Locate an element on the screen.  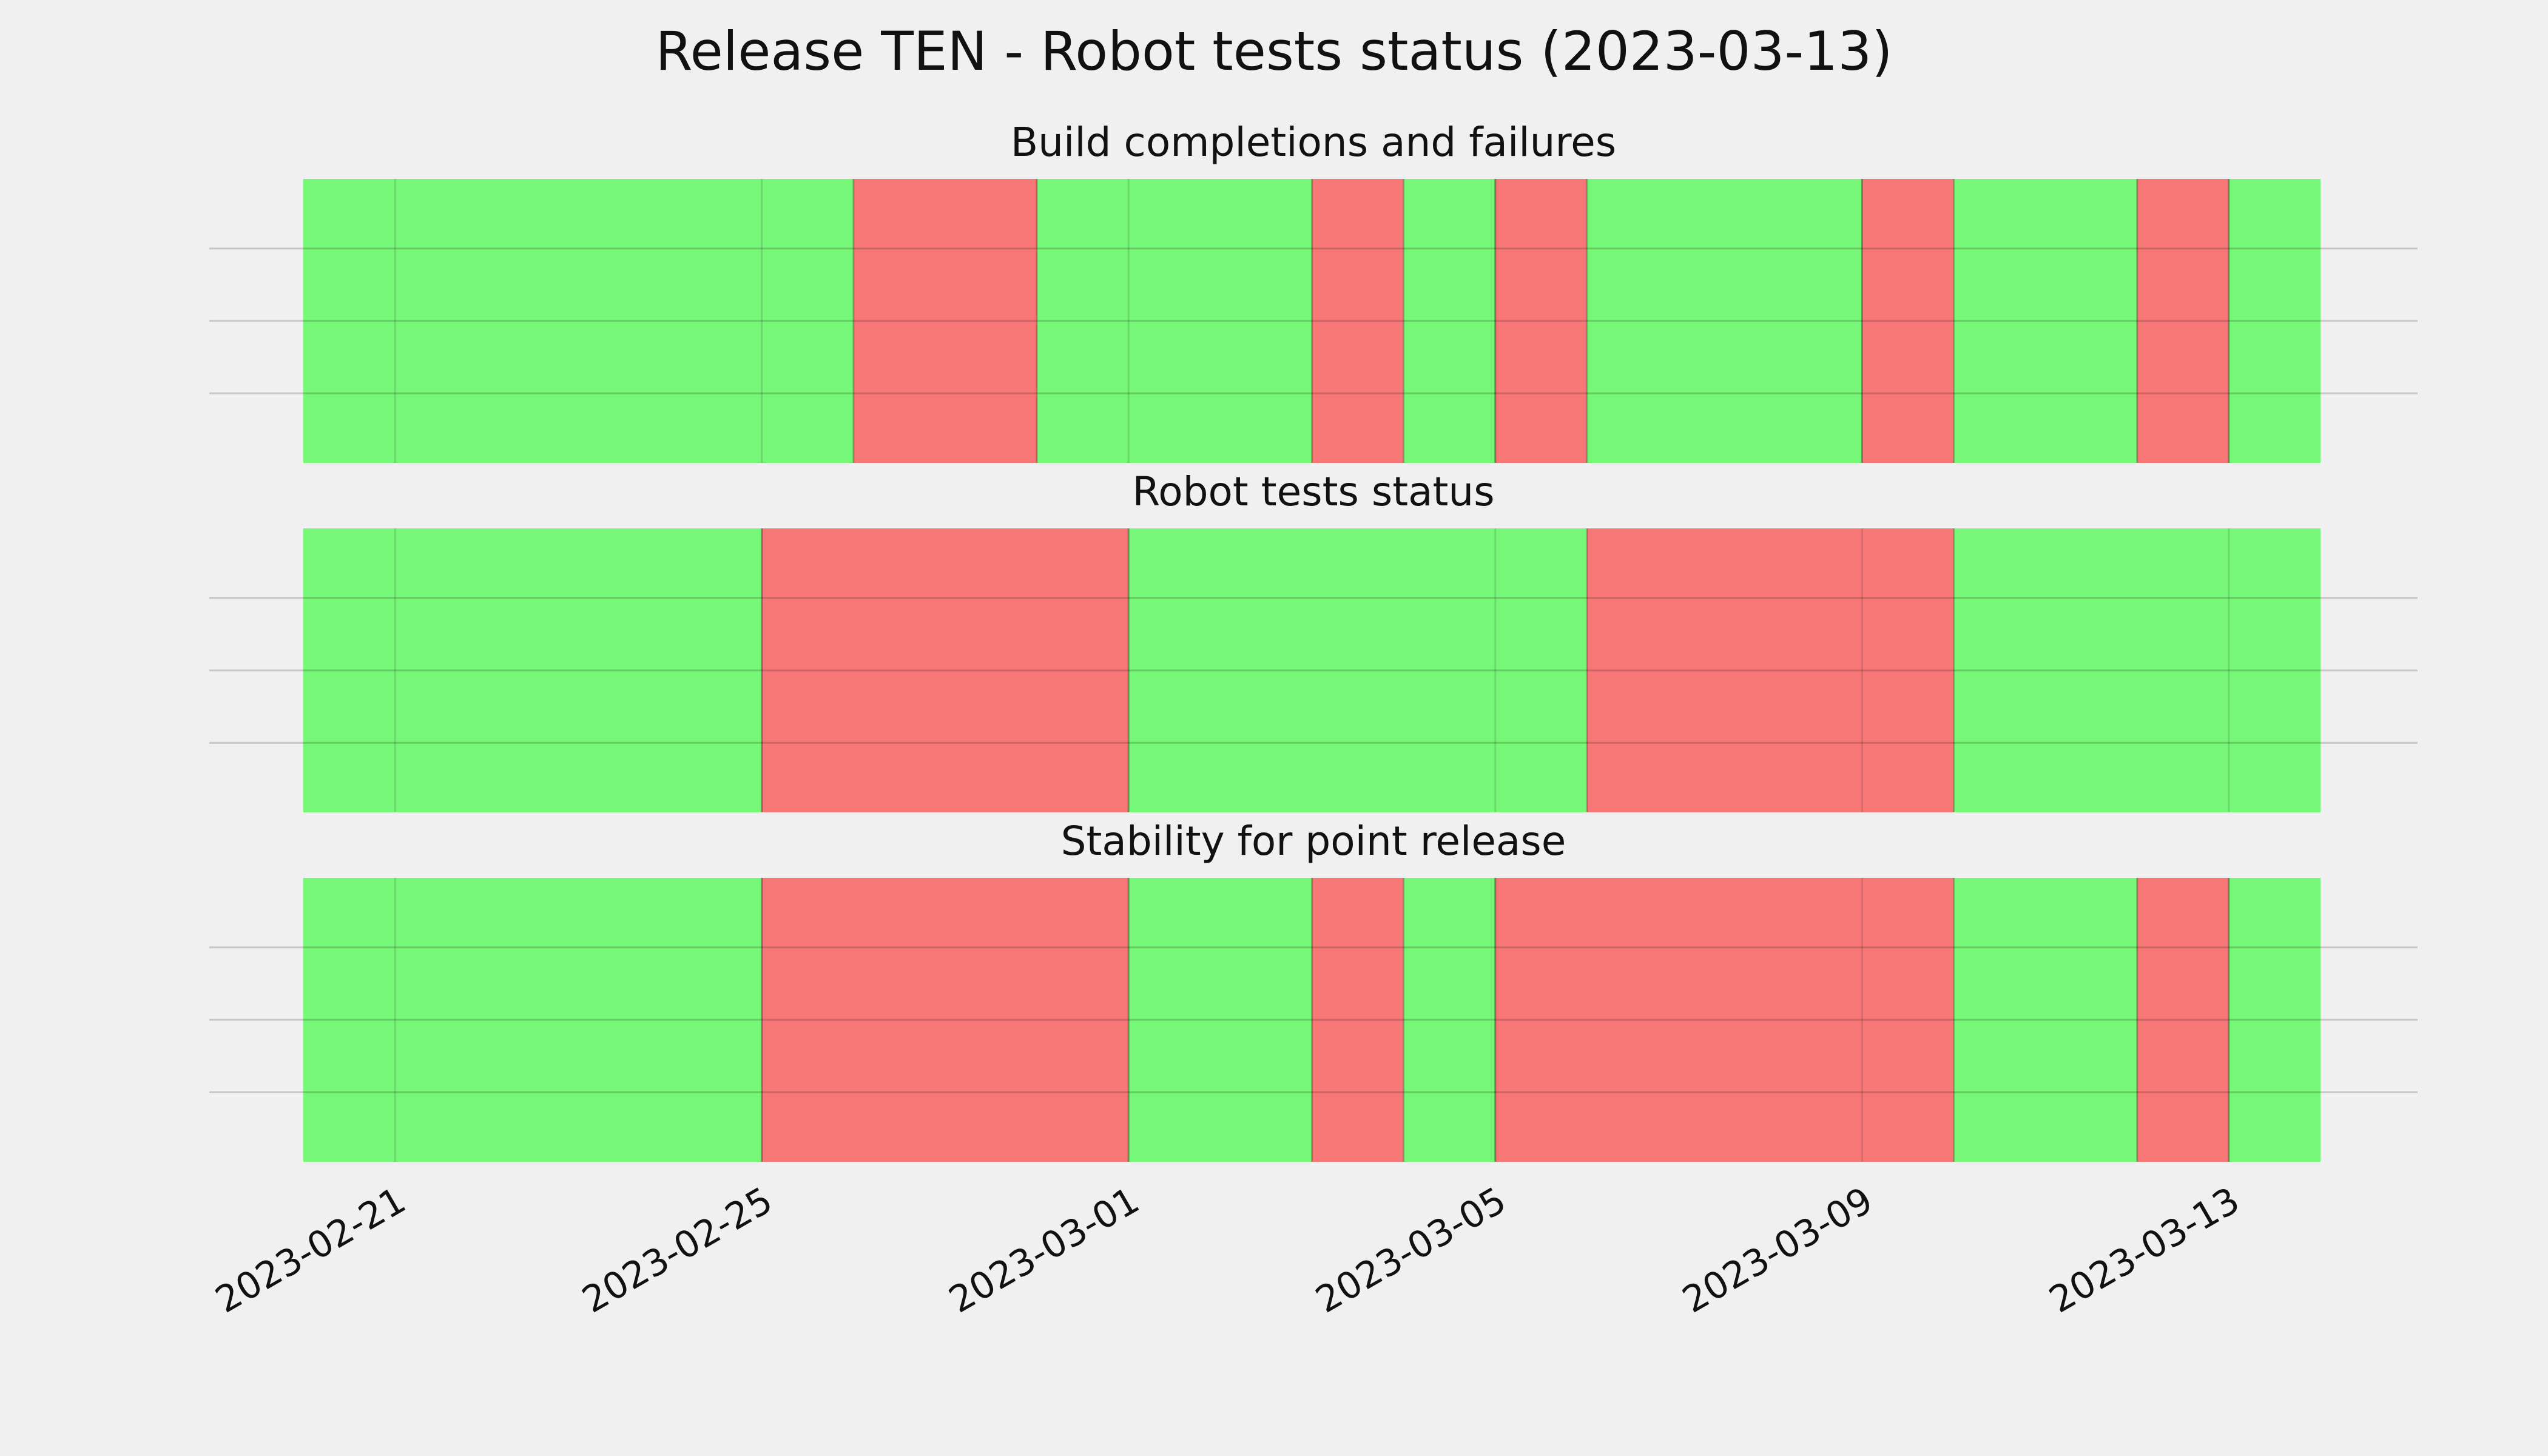
panel-title: Stability for point release is located at coordinates (1313, 841).